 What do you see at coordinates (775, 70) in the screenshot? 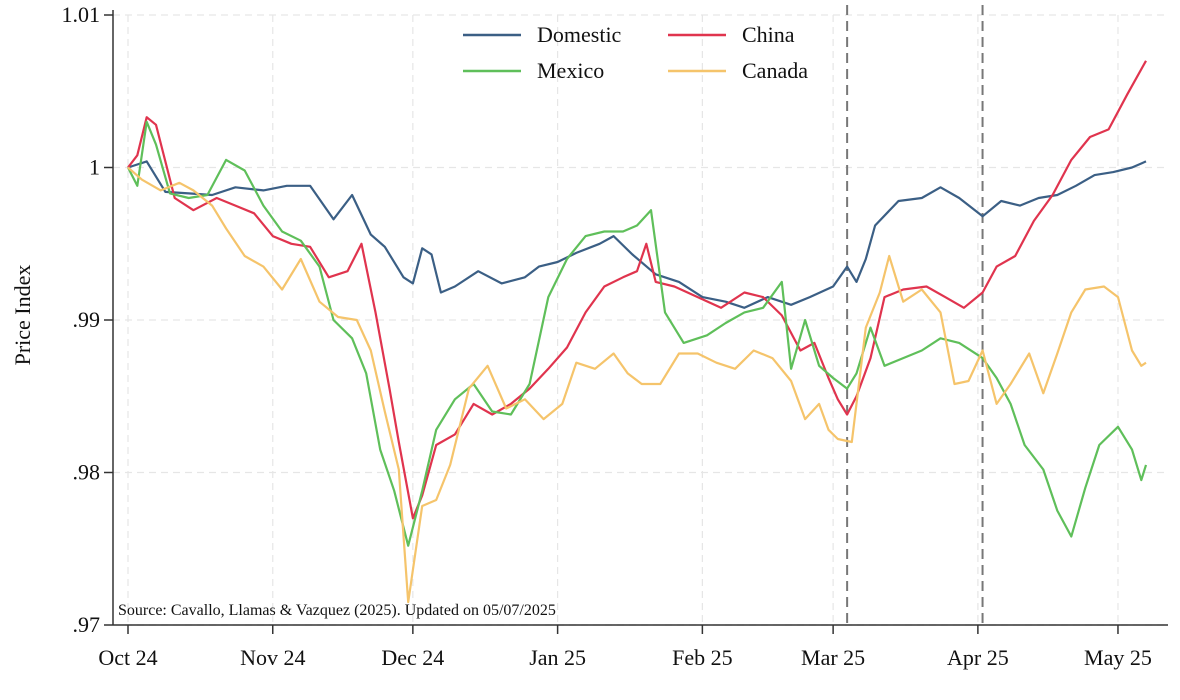
I see `legend-label-canada: Canada` at bounding box center [775, 70].